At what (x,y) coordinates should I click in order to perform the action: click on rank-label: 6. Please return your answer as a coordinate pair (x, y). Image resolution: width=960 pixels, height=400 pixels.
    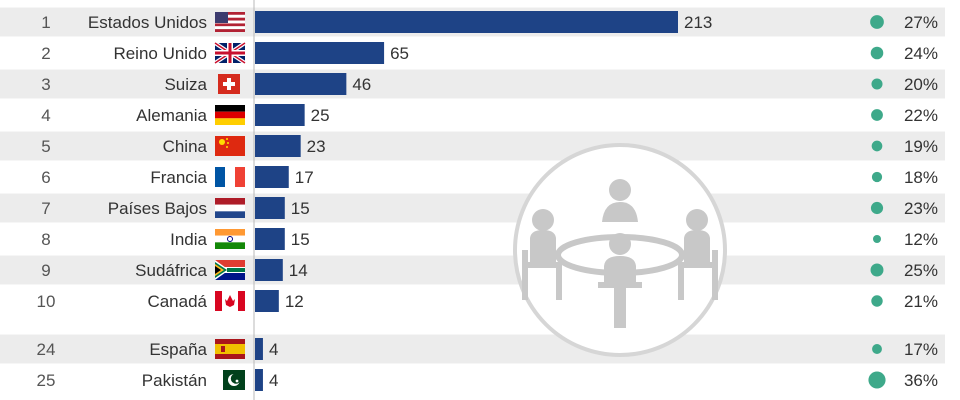
    Looking at the image, I should click on (45, 177).